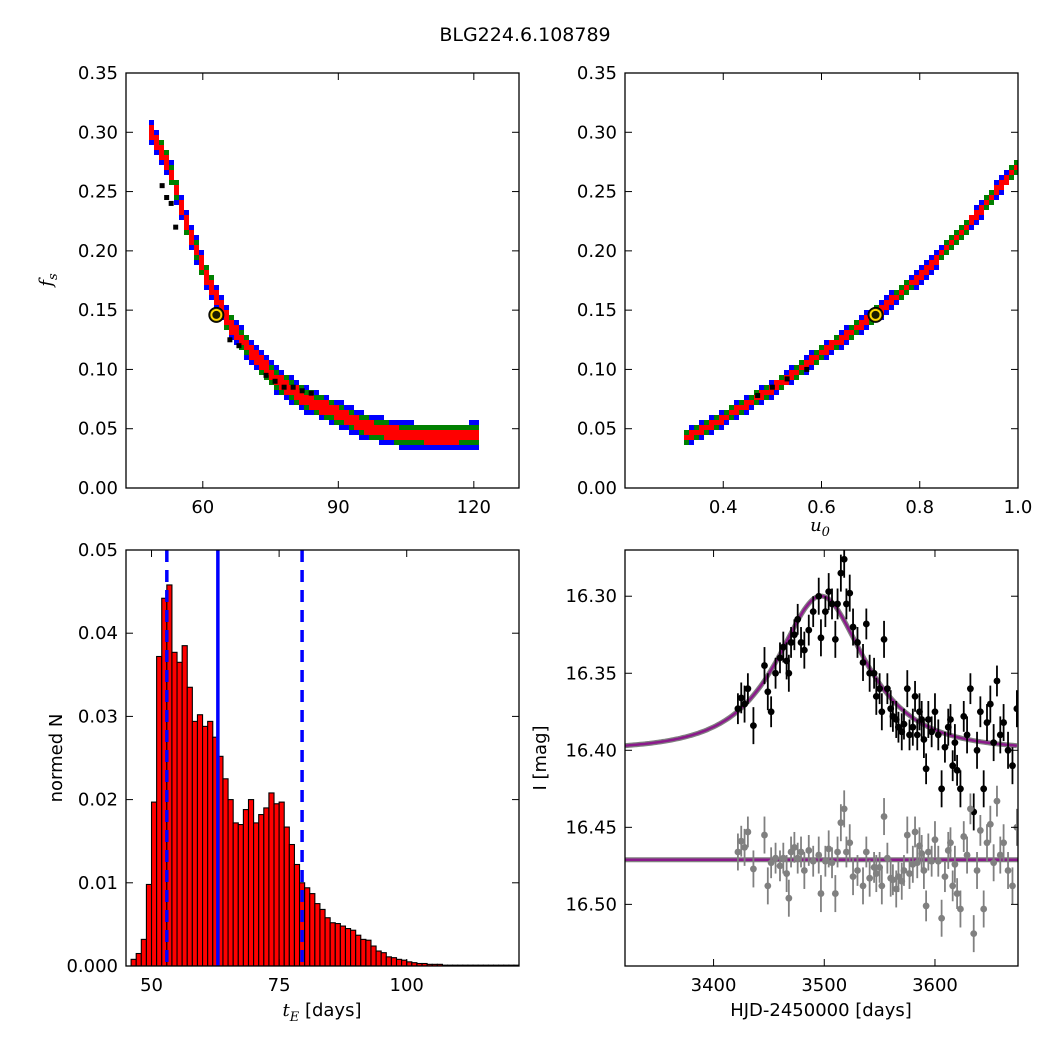  What do you see at coordinates (597, 192) in the screenshot?
I see `y-tick-label: 0.25` at bounding box center [597, 192].